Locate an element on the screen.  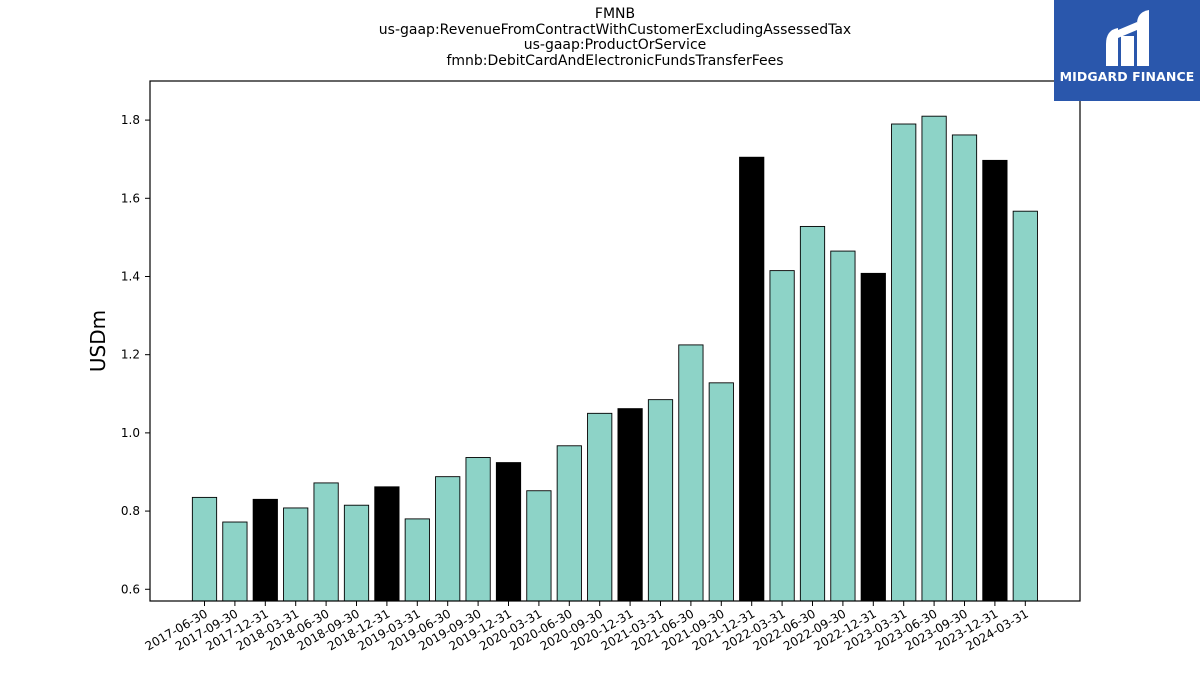
y-tick-label: 0.6 is located at coordinates (130, 589).